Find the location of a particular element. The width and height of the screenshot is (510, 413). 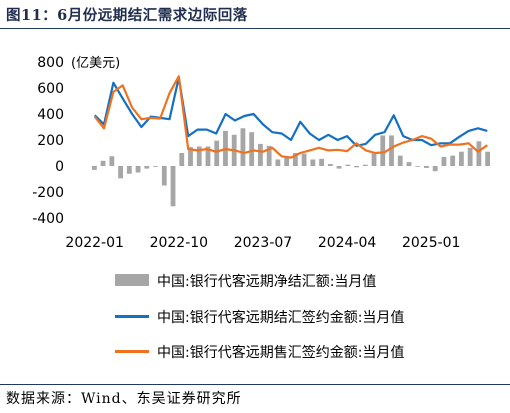

x-tick-label: 2023-07 is located at coordinates (263, 243).